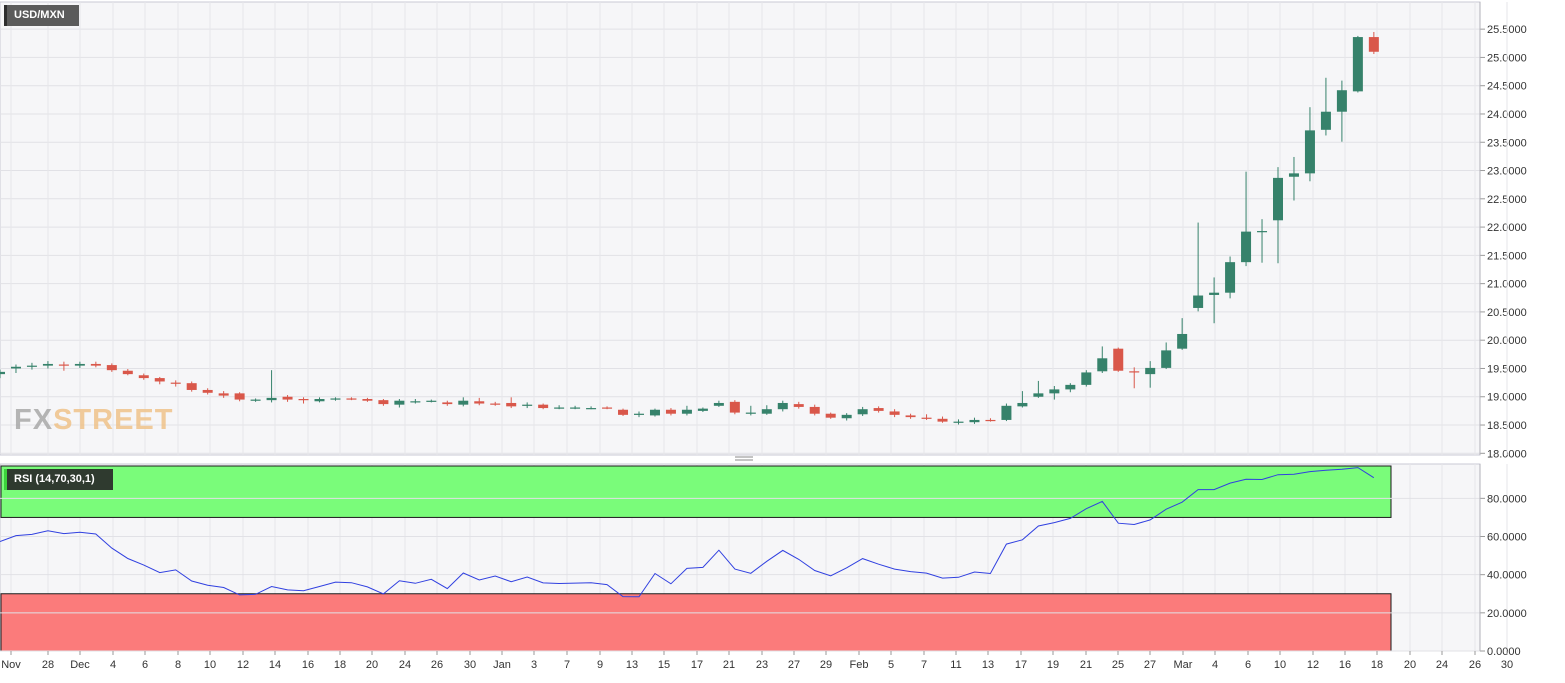 The height and width of the screenshot is (683, 1565). What do you see at coordinates (696, 622) in the screenshot?
I see `rsi-oversold-zone` at bounding box center [696, 622].